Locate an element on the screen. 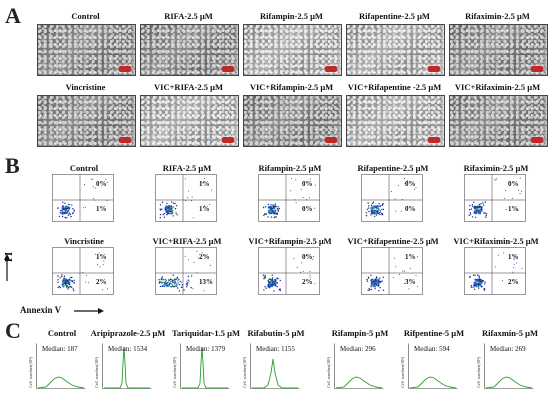 Image resolution: width=550 pixels, height=402 pixels. upper-right-percent: 2% is located at coordinates (204, 257).